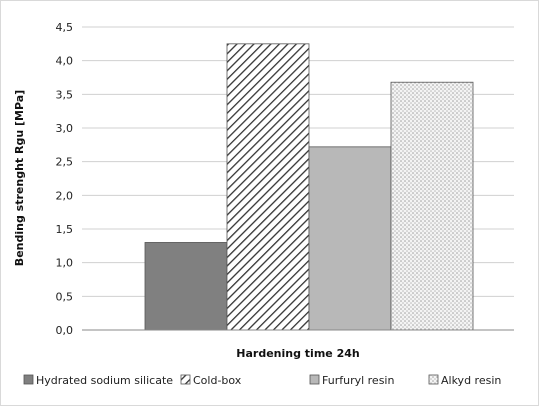  Describe the element at coordinates (65, 179) in the screenshot. I see `y-tick-labels: 0,0 0,5 1,0 1,5 2,0 2,5 3,0 3,5 4,0 4,5` at that location.